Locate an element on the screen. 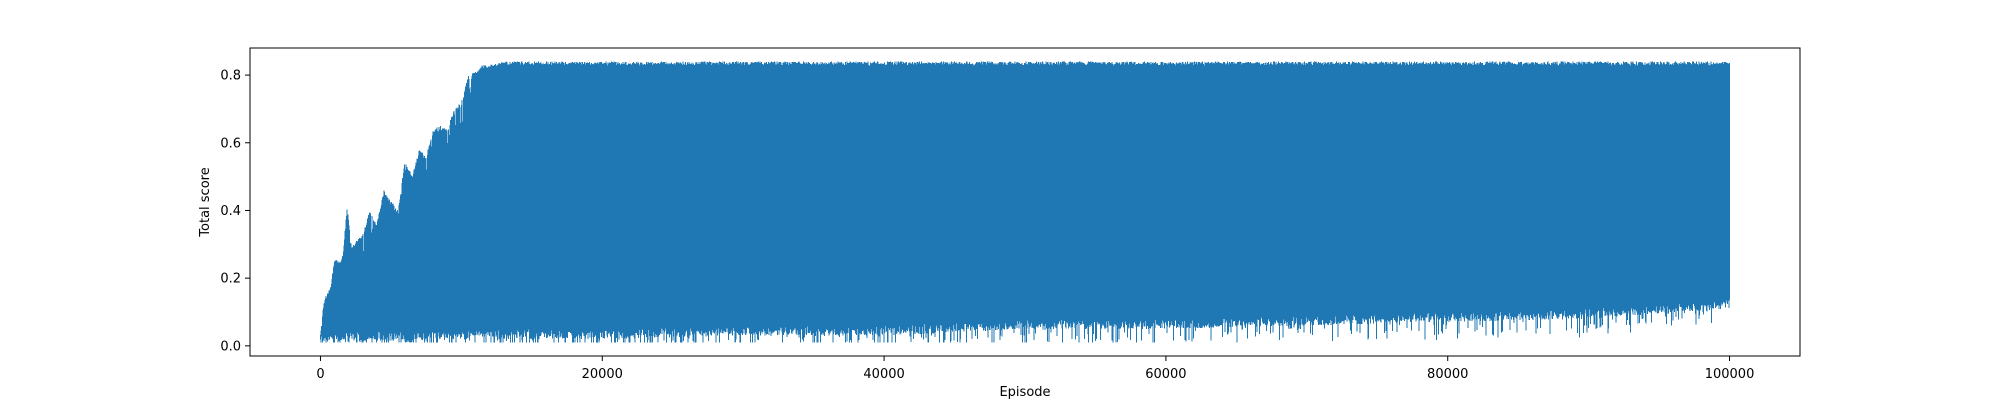  y-tick-label: 0.8 is located at coordinates (230, 76).